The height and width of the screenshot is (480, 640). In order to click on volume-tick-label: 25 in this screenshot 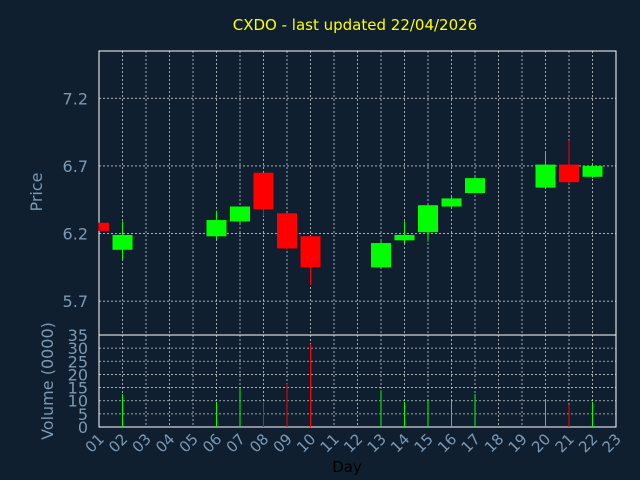, I will do `click(78, 361)`.